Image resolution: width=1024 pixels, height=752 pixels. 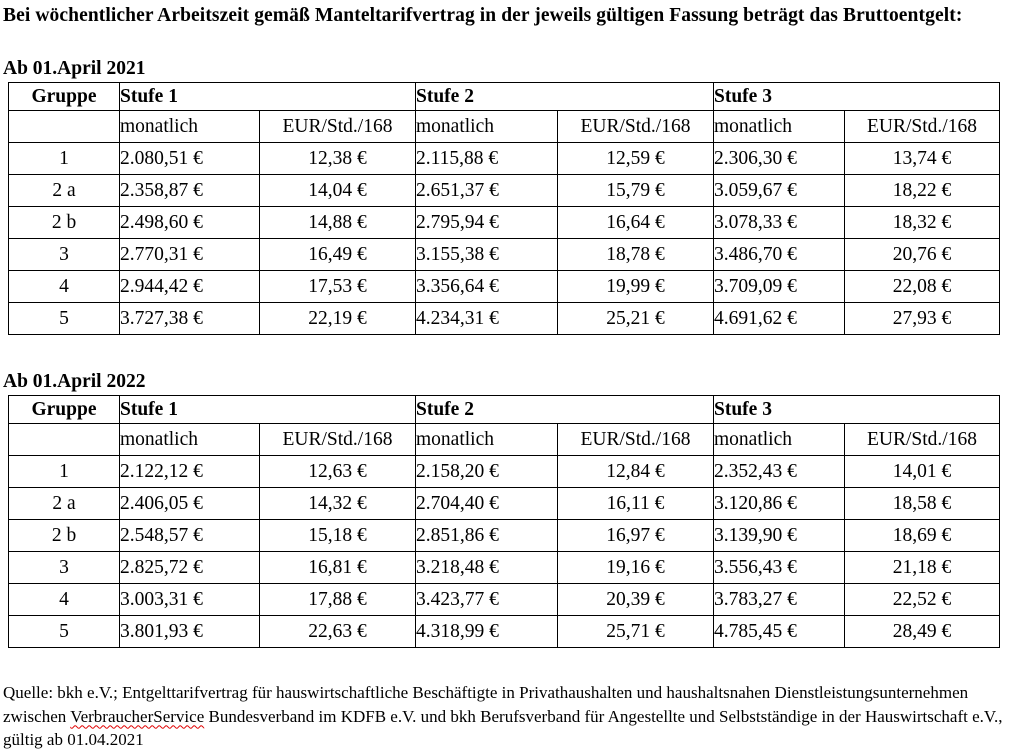 What do you see at coordinates (779, 567) in the screenshot?
I see `value-cell: 3.556,43 €` at bounding box center [779, 567].